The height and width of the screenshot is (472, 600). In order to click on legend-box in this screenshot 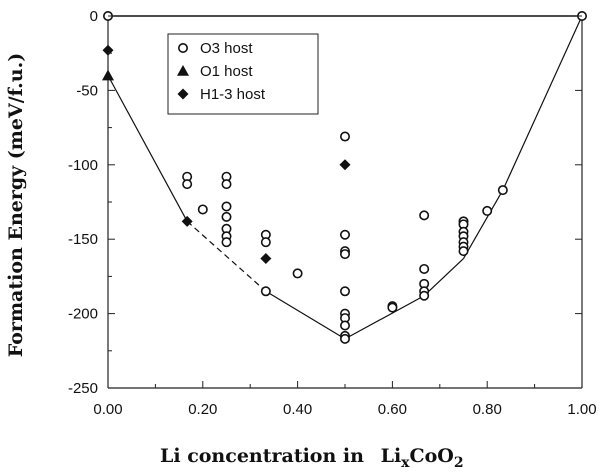, I will do `click(243, 74)`.